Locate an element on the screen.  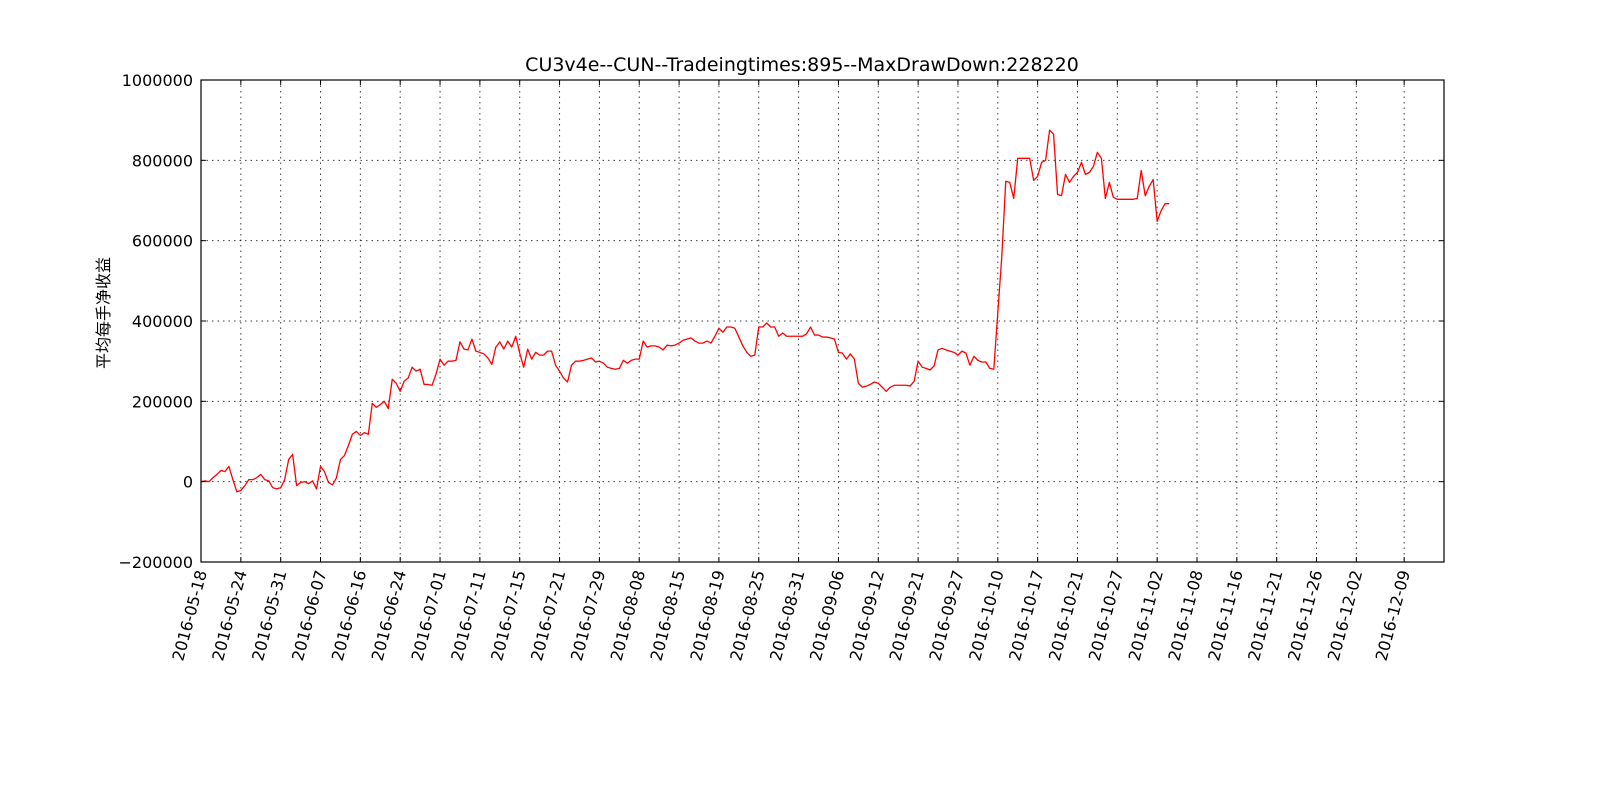
x-tick-label: 2016-07-21 is located at coordinates (548, 615).